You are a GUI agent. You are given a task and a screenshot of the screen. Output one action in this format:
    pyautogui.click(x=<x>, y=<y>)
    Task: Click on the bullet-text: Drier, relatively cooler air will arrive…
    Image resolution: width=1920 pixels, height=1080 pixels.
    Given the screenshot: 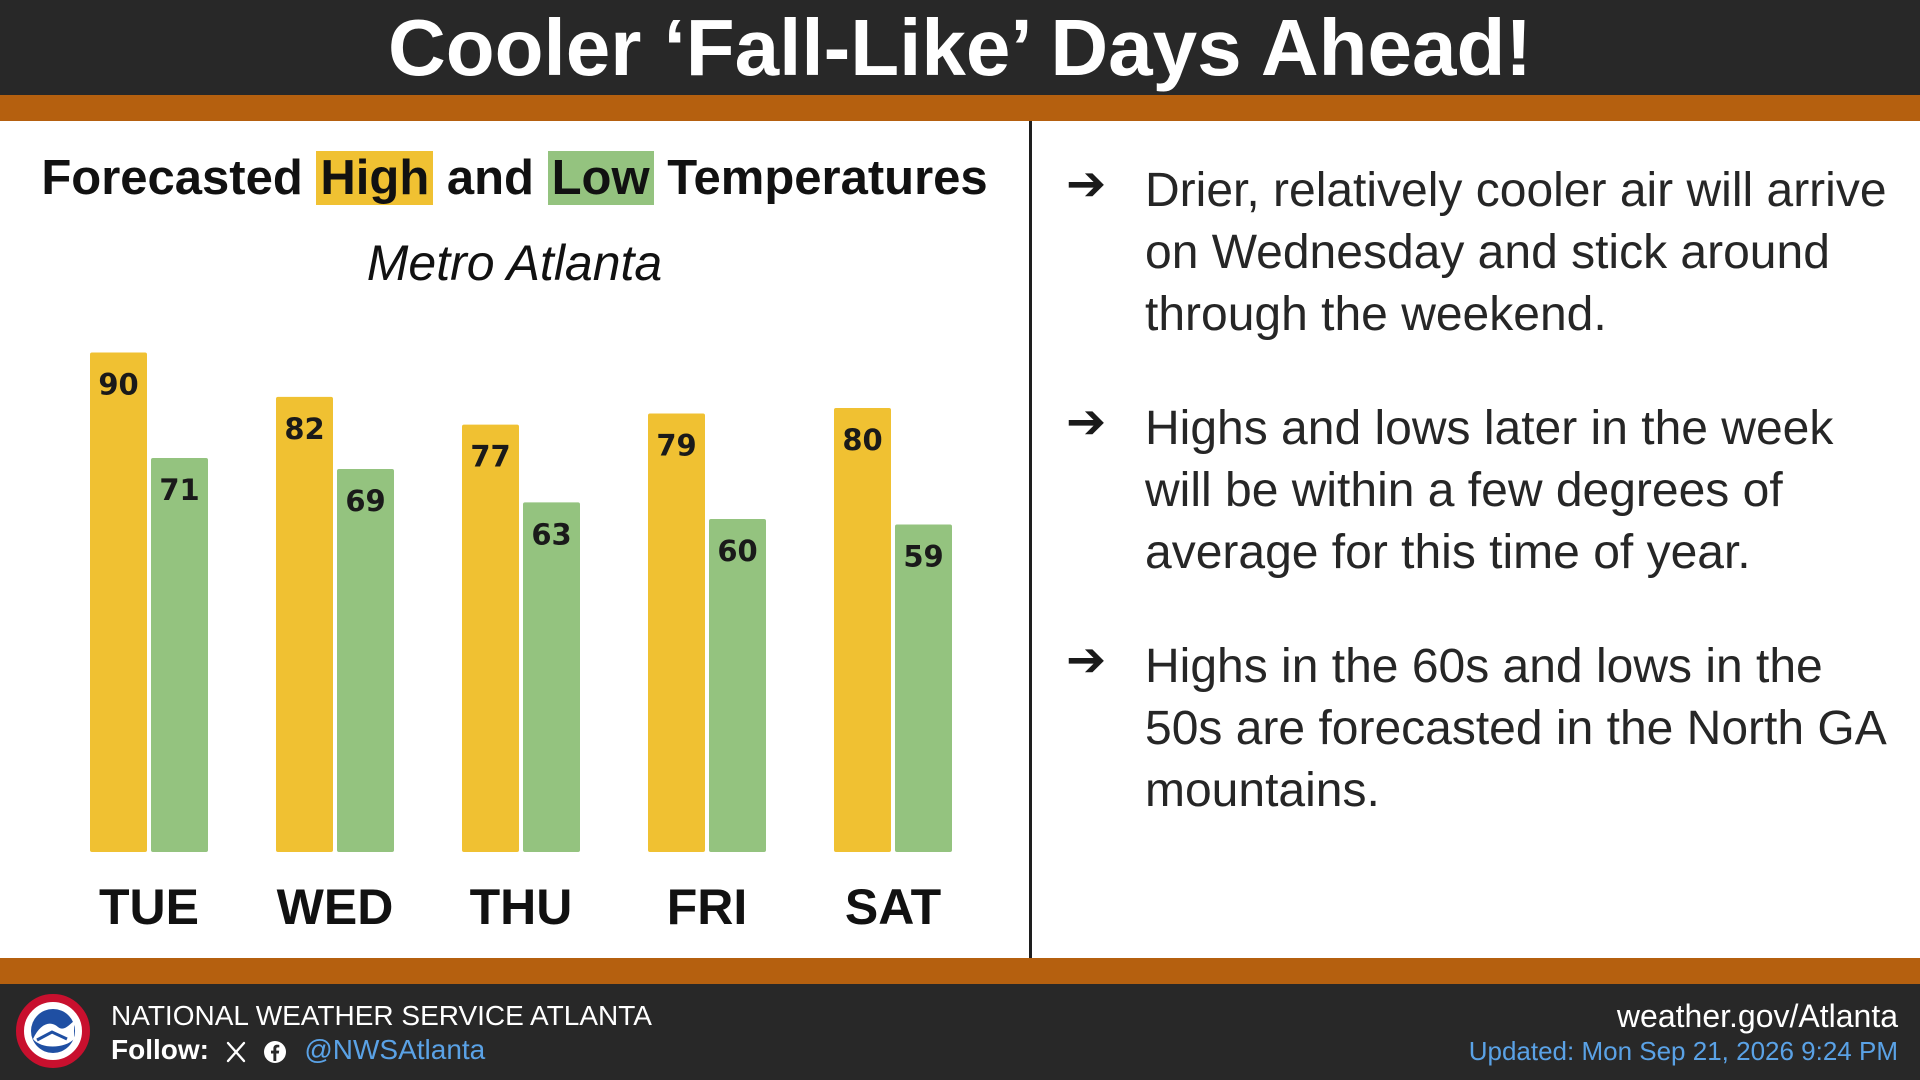 What is the action you would take?
    pyautogui.click(x=1516, y=252)
    